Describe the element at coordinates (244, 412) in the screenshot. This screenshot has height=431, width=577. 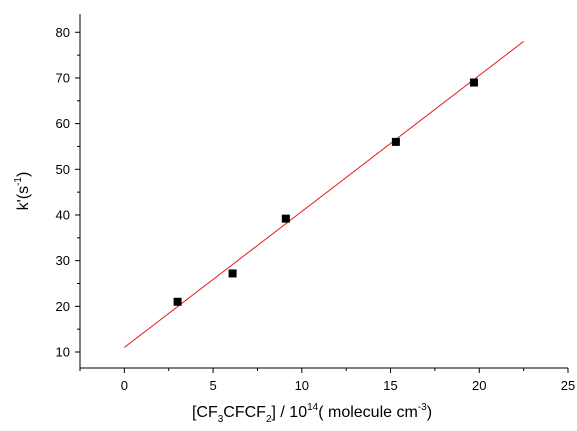
I see `label-text: CFCF` at that location.